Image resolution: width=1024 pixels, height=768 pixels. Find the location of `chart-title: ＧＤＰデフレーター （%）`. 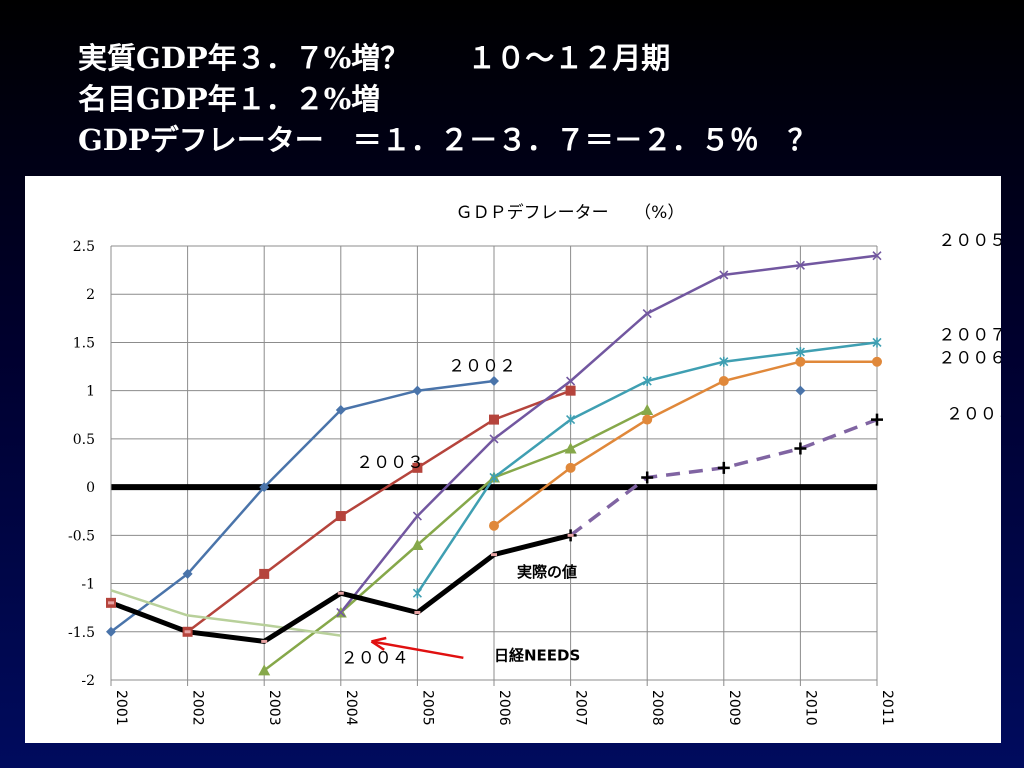

chart-title: ＧＤＰデフレーター （%） is located at coordinates (570, 212).